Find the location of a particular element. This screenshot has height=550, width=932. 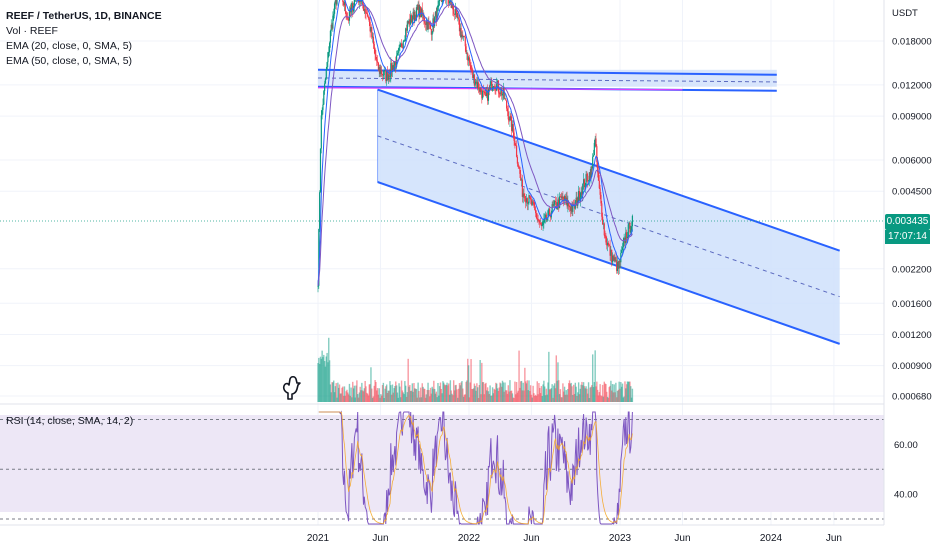

rsi-legend: RSI (14, close, SMA, 14, 2) is located at coordinates (70, 421).